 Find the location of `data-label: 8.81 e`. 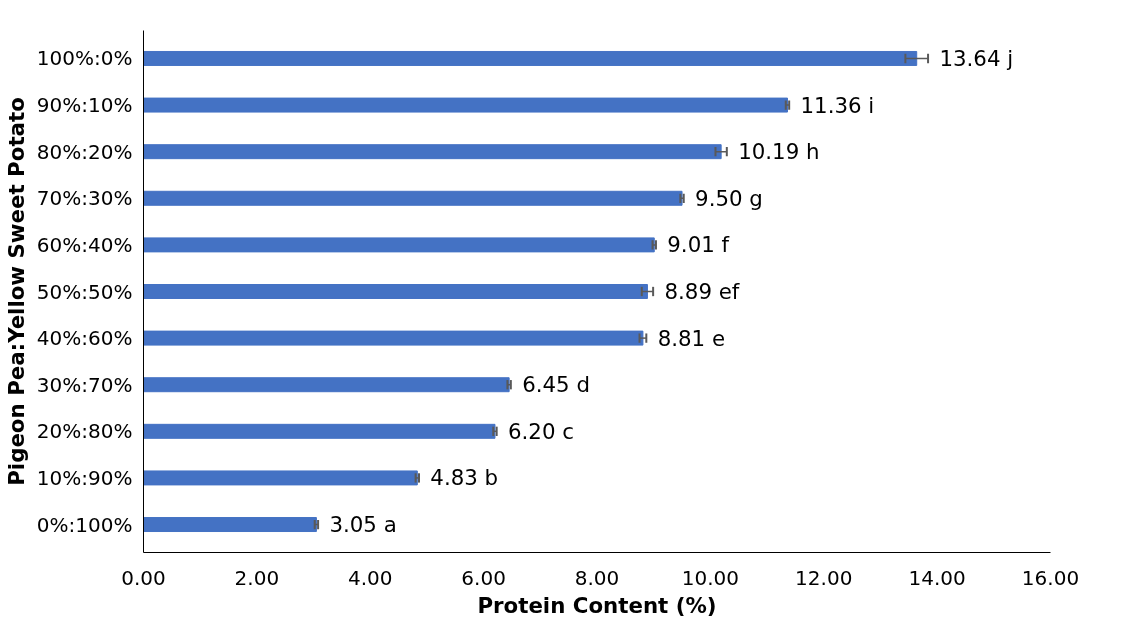

data-label: 8.81 e is located at coordinates (691, 338).